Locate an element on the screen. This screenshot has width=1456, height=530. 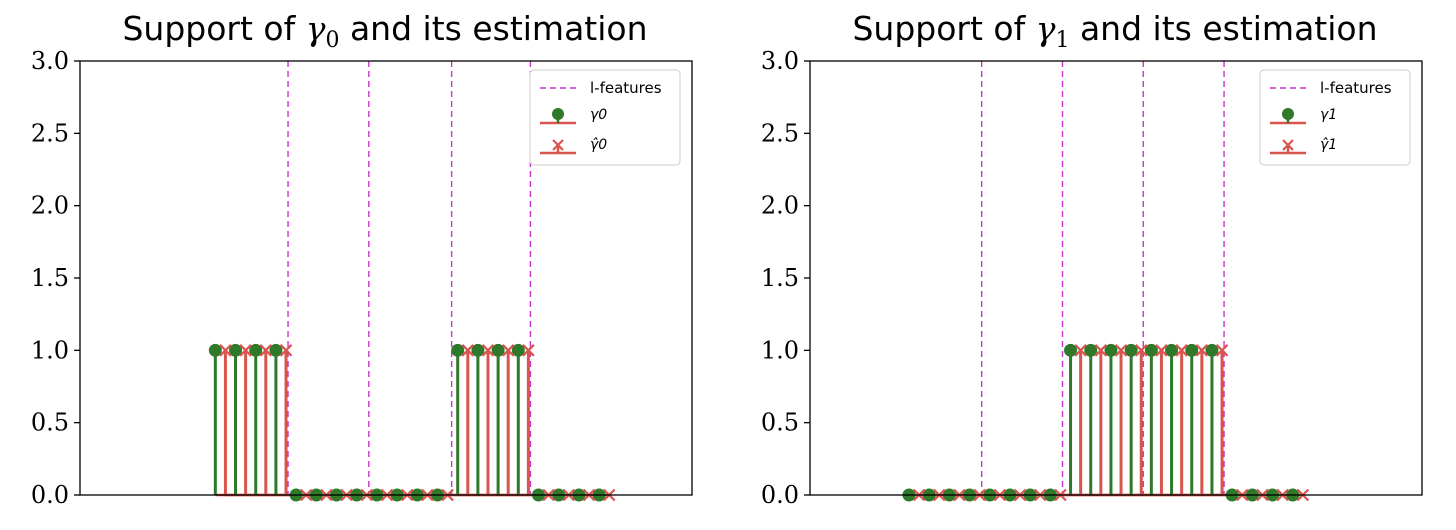
legend: l-features γ0 γ̂0 is located at coordinates (605, 117).